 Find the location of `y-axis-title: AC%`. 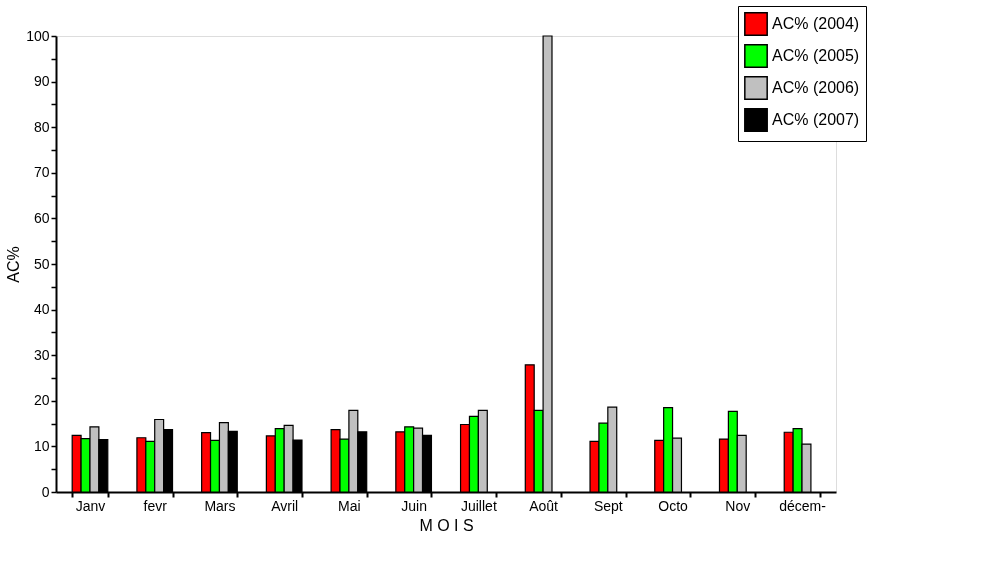

y-axis-title: AC% is located at coordinates (14, 264).